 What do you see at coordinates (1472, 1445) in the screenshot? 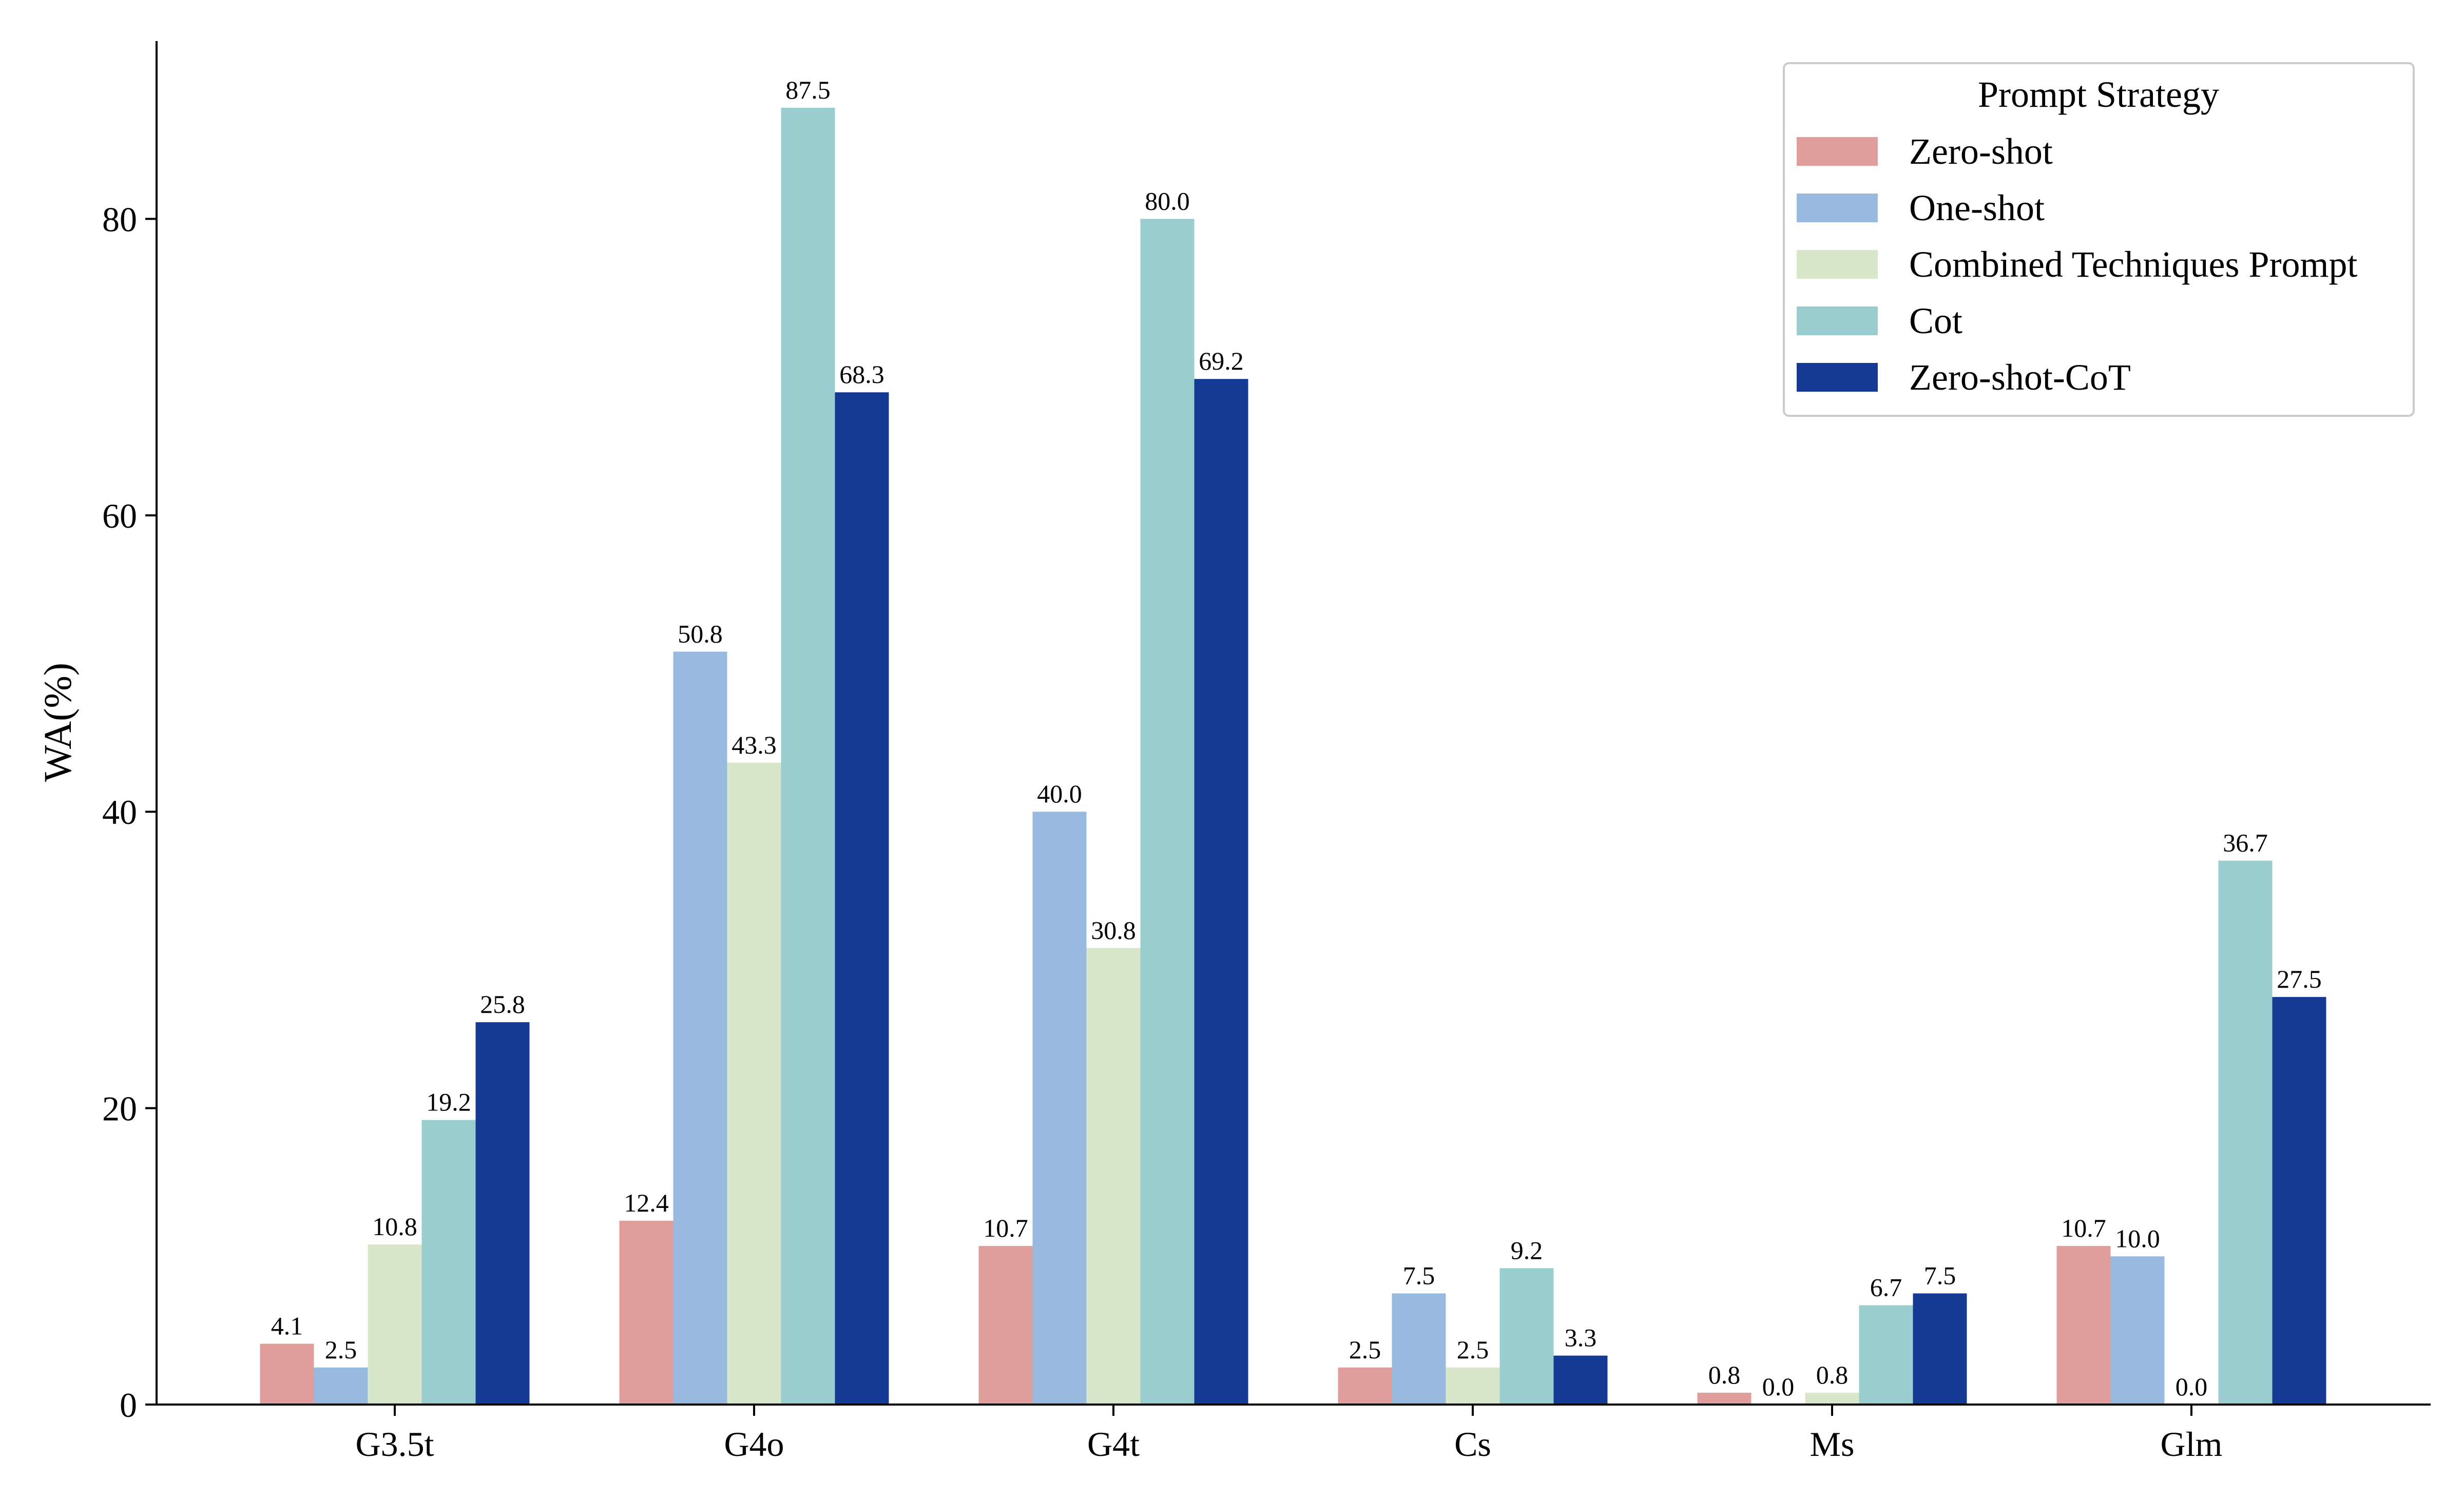
I see `x-tick-label: Cs` at bounding box center [1472, 1445].